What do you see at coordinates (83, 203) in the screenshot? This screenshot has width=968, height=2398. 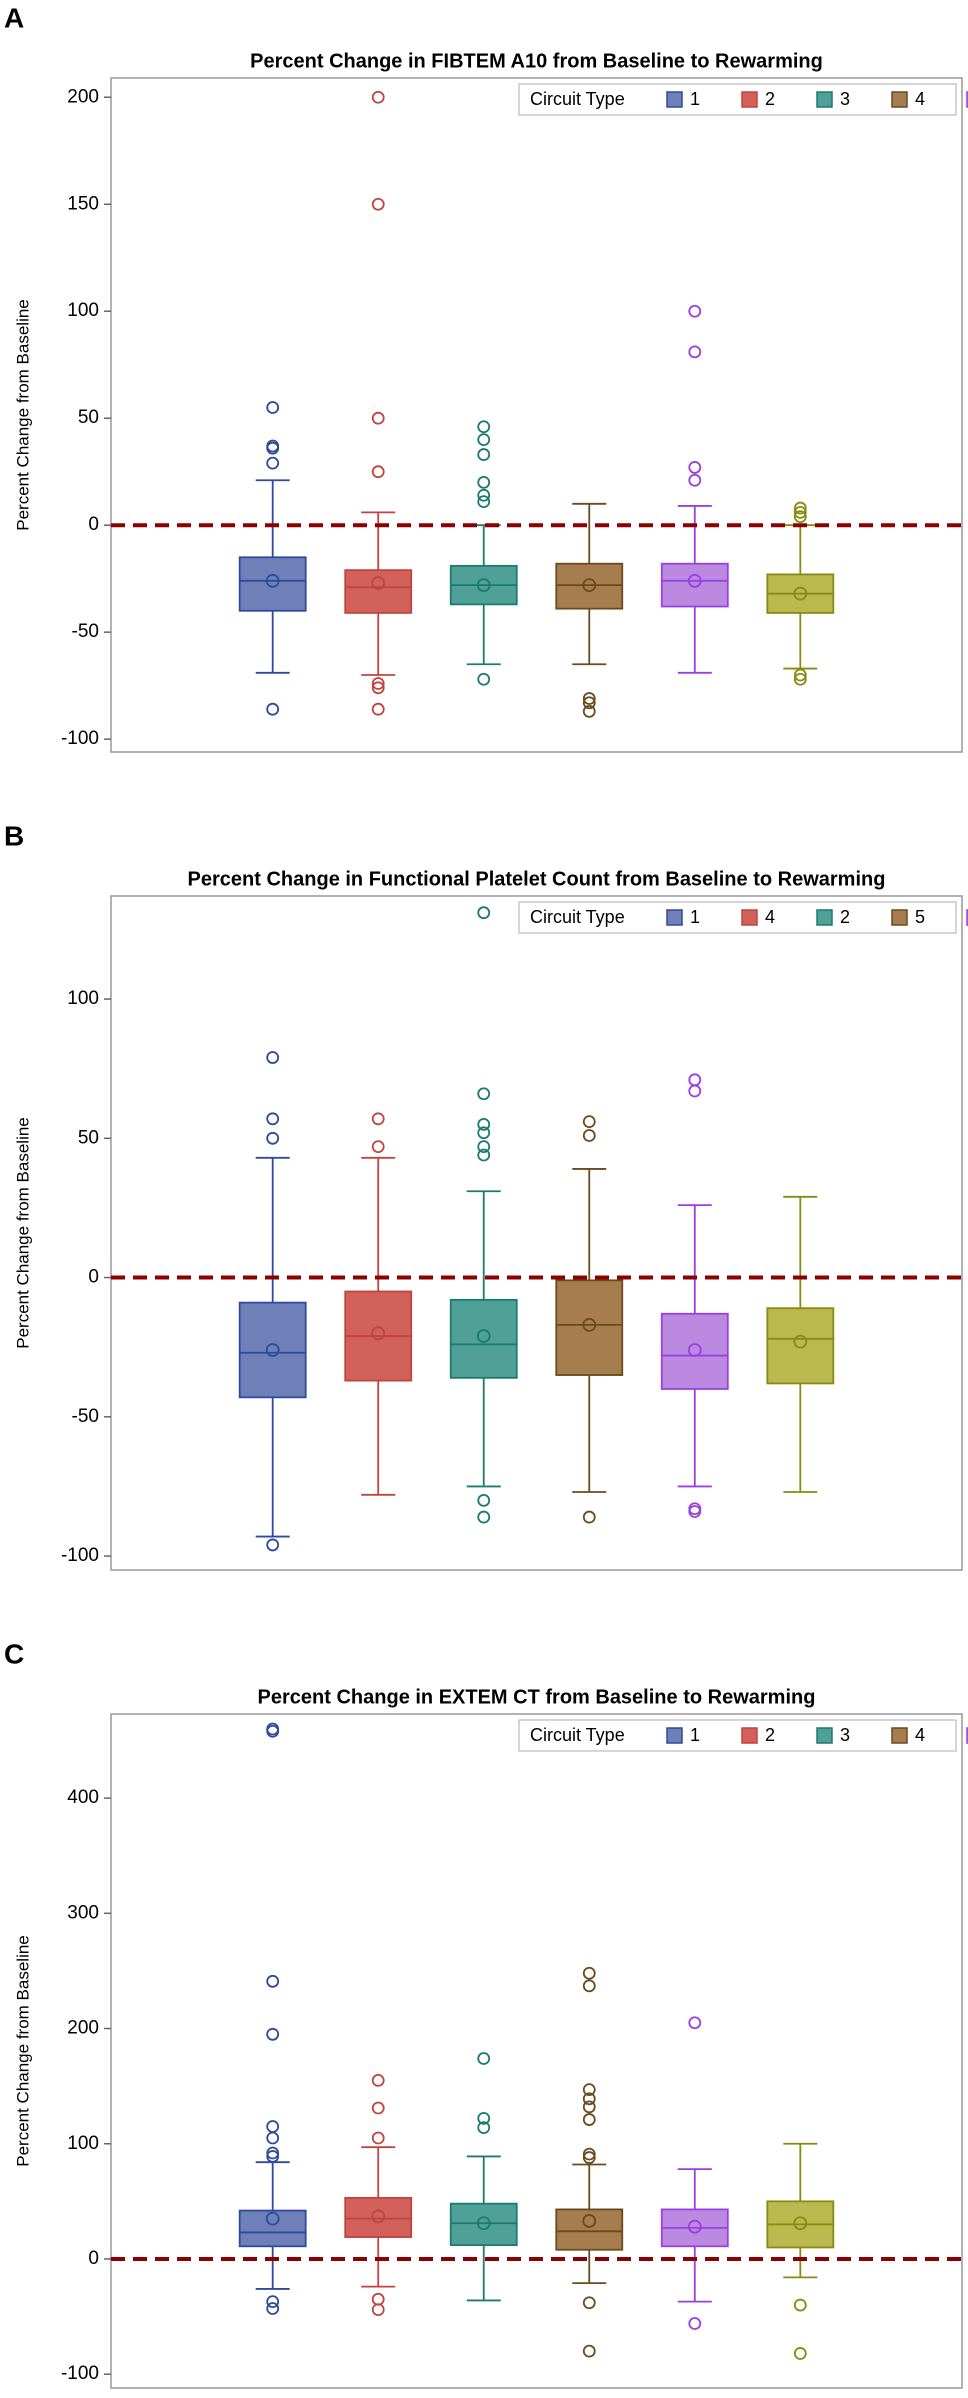 I see `y-tick-label: 150` at bounding box center [83, 203].